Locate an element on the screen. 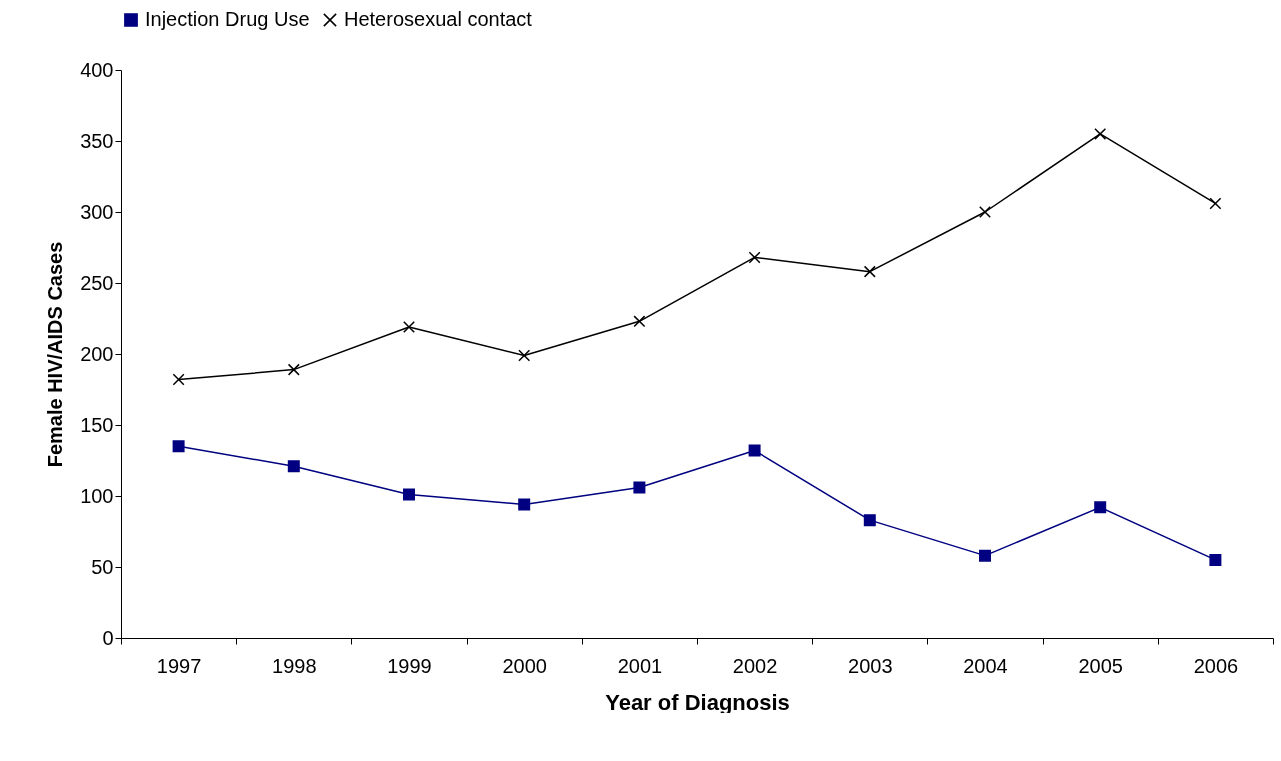 Image resolution: width=1281 pixels, height=761 pixels. y-tick-label: 0 is located at coordinates (108, 637).